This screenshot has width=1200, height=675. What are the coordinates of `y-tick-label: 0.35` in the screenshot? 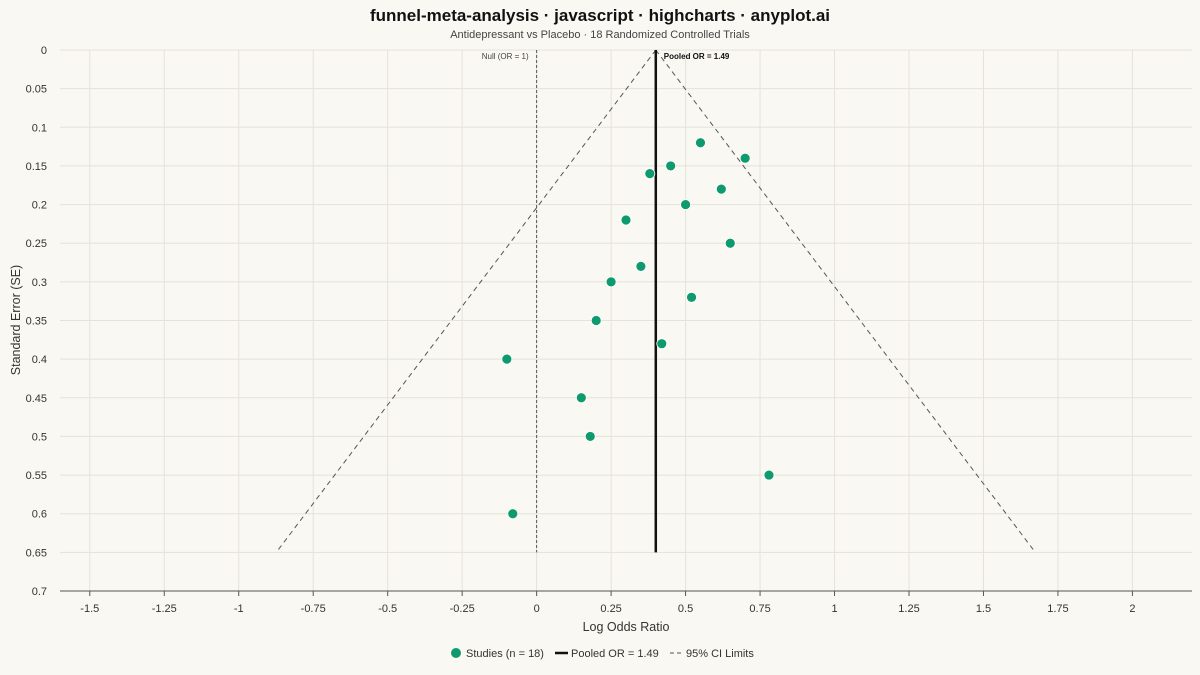 It's located at (36, 322).